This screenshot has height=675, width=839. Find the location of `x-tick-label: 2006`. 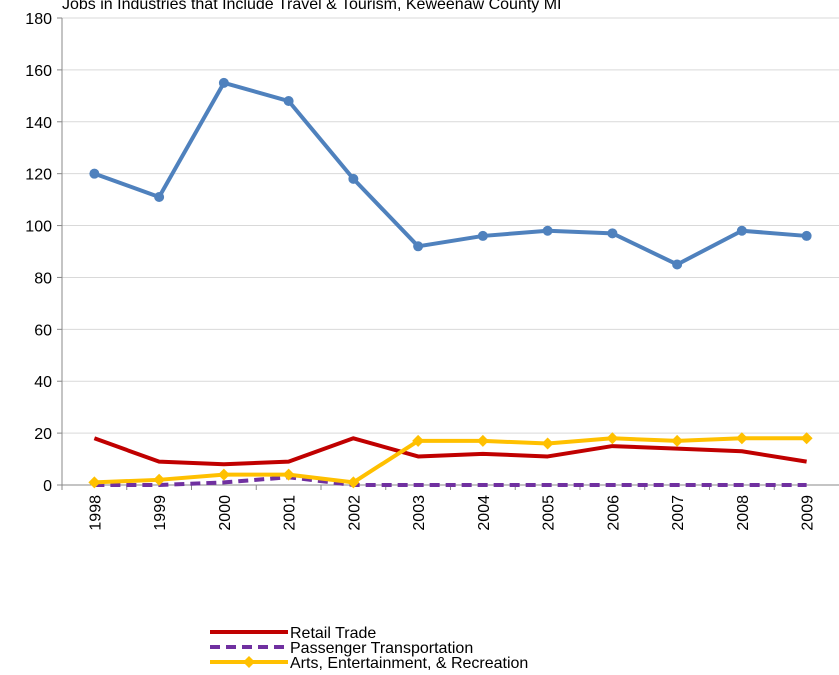

x-tick-label: 2006 is located at coordinates (613, 513).